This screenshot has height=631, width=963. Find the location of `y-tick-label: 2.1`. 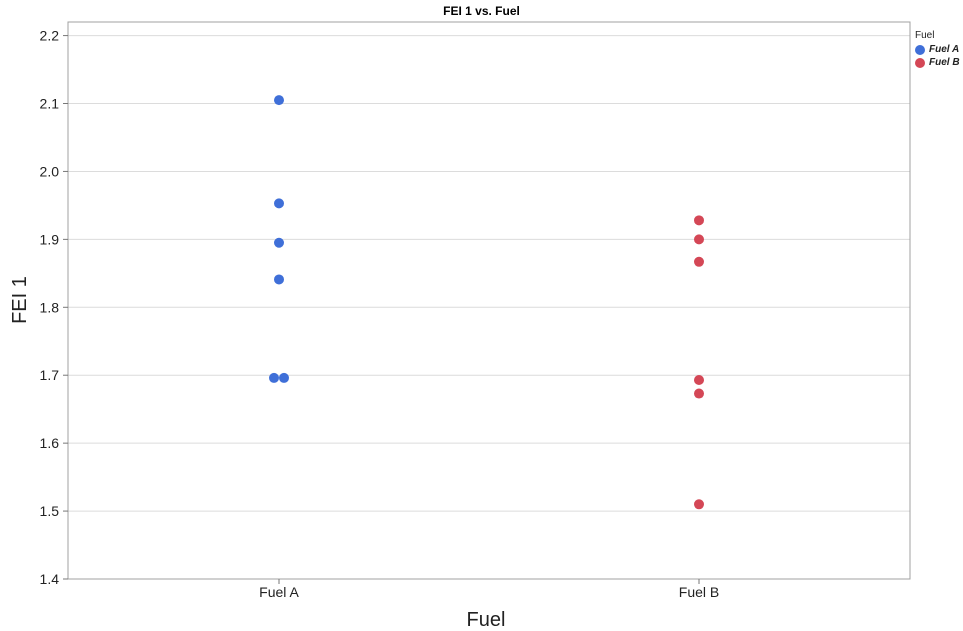

y-tick-label: 2.1 is located at coordinates (50, 104).